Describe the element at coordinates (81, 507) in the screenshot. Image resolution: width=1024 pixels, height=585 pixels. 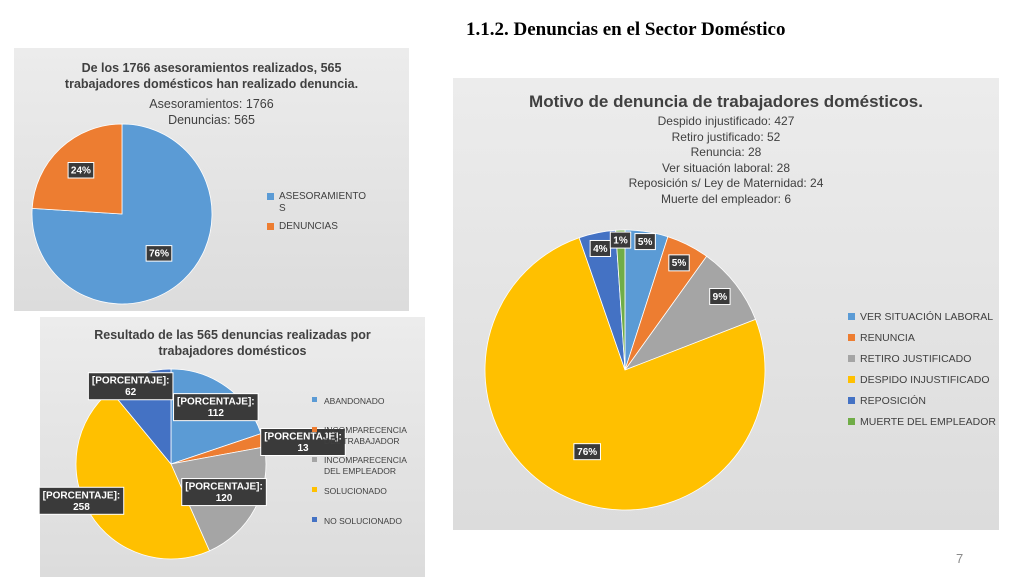
I see `svg-text: 258` at that location.